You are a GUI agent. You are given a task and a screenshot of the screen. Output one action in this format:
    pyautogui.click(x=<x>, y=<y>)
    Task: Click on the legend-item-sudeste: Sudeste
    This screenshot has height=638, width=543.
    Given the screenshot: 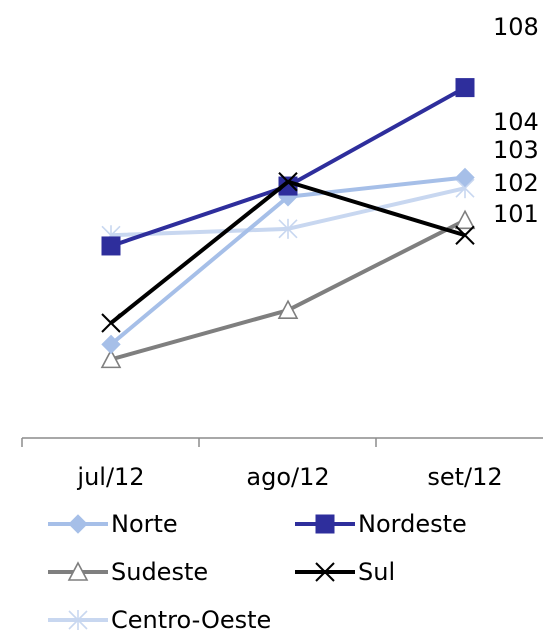 What is the action you would take?
    pyautogui.click(x=128, y=572)
    